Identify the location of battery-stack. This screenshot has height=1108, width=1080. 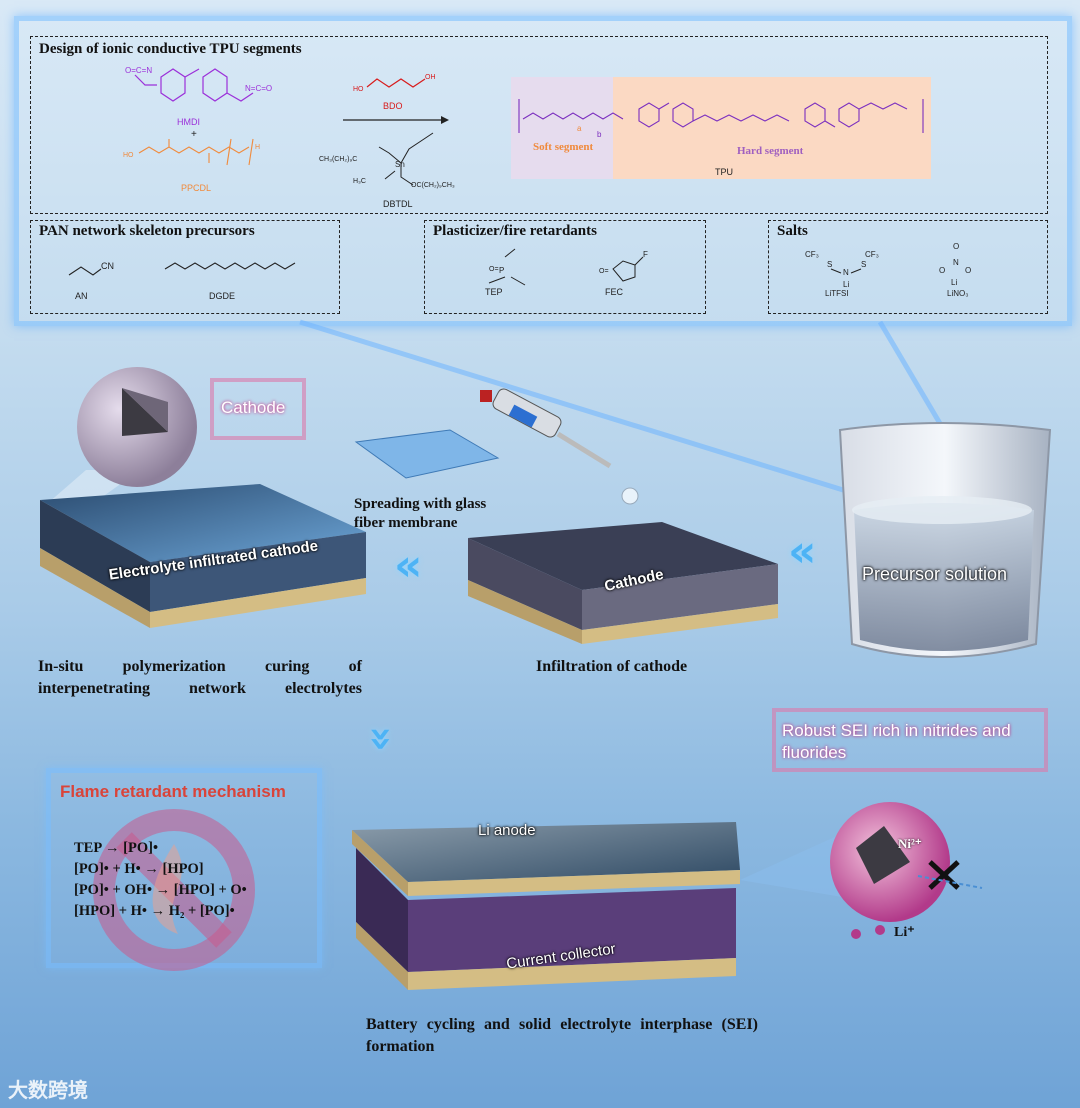
(546, 906).